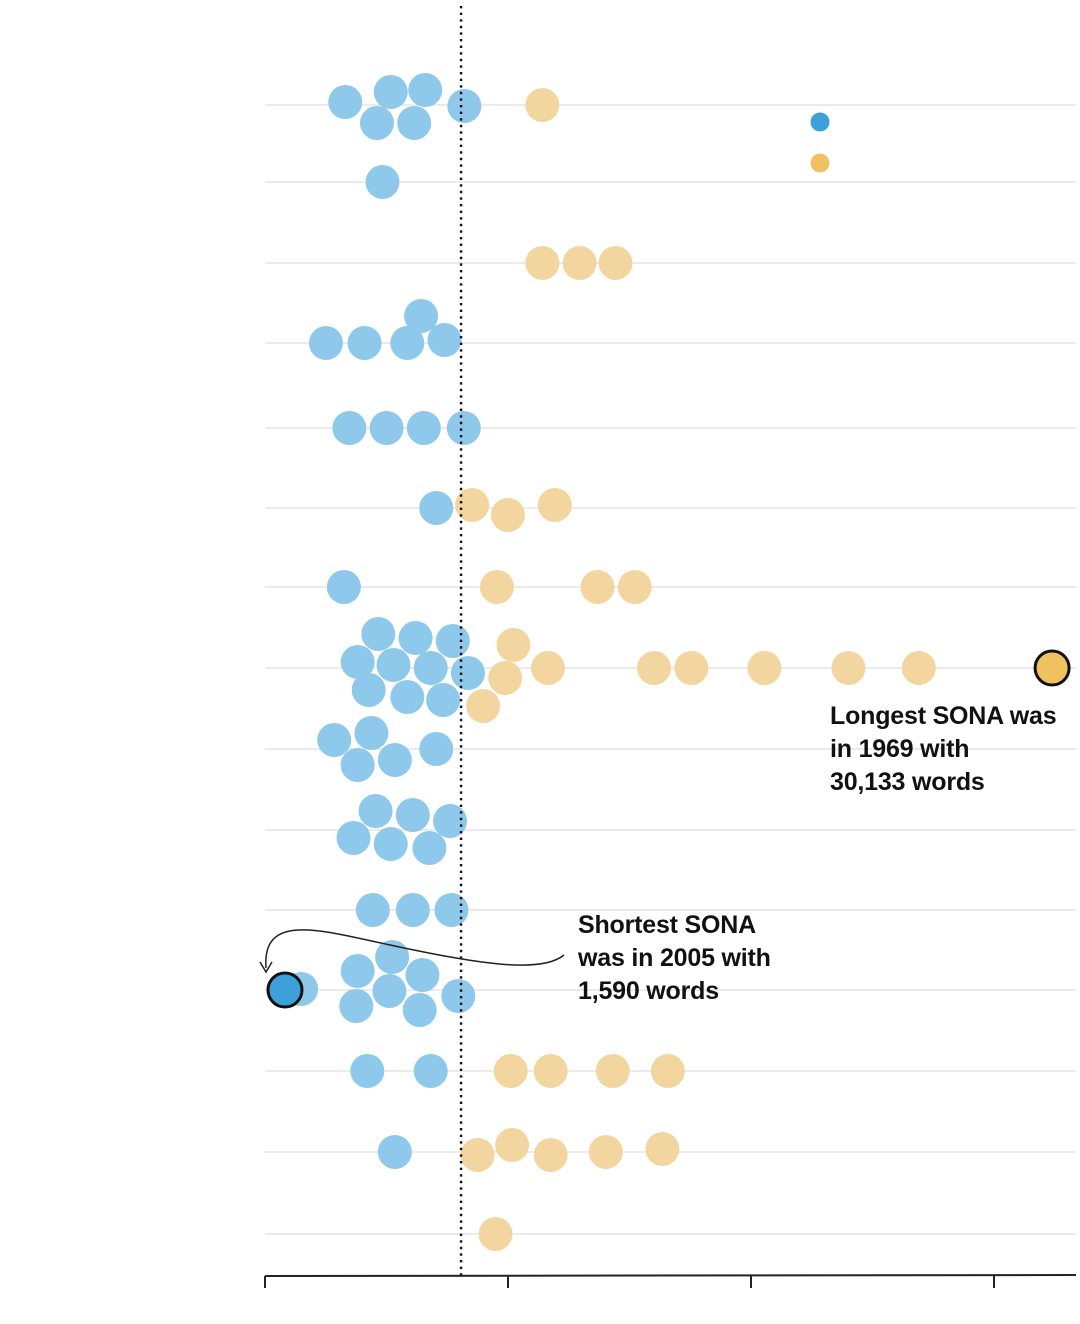  What do you see at coordinates (820, 163) in the screenshot?
I see `legend-above-dot` at bounding box center [820, 163].